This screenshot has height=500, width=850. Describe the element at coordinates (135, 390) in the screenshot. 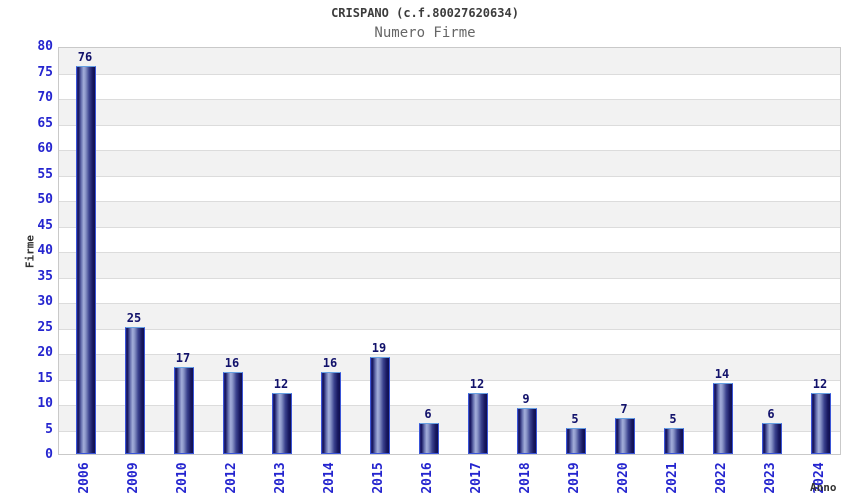

I see `bar-2009` at that location.